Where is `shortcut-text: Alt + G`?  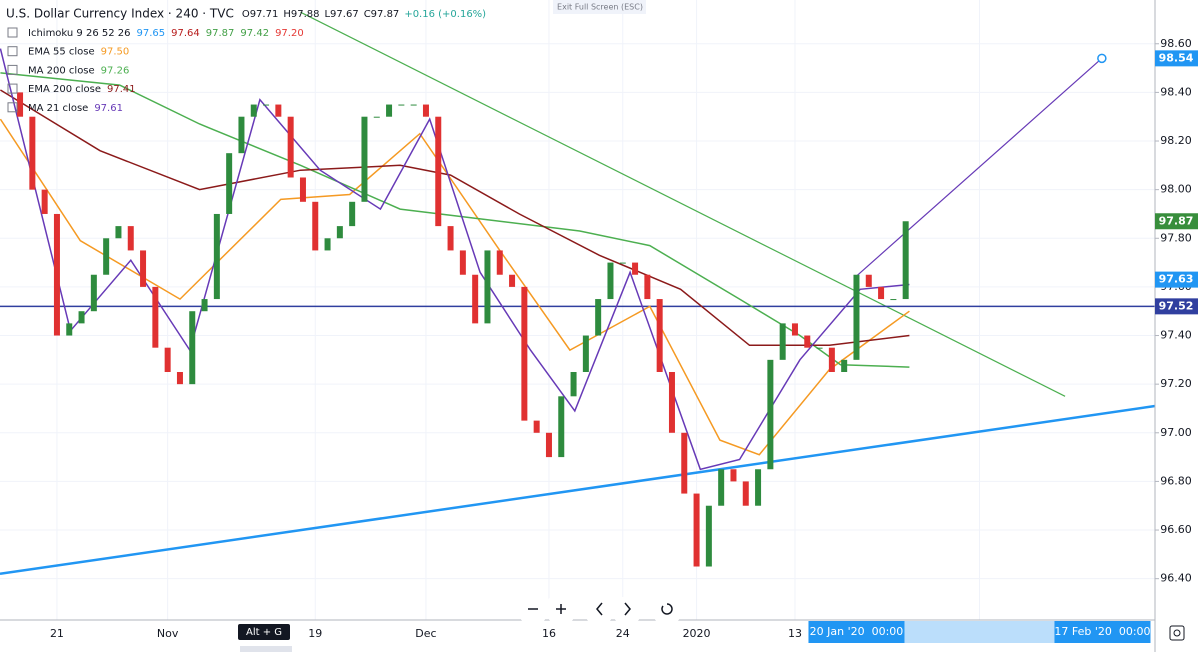 shortcut-text: Alt + G is located at coordinates (264, 632).